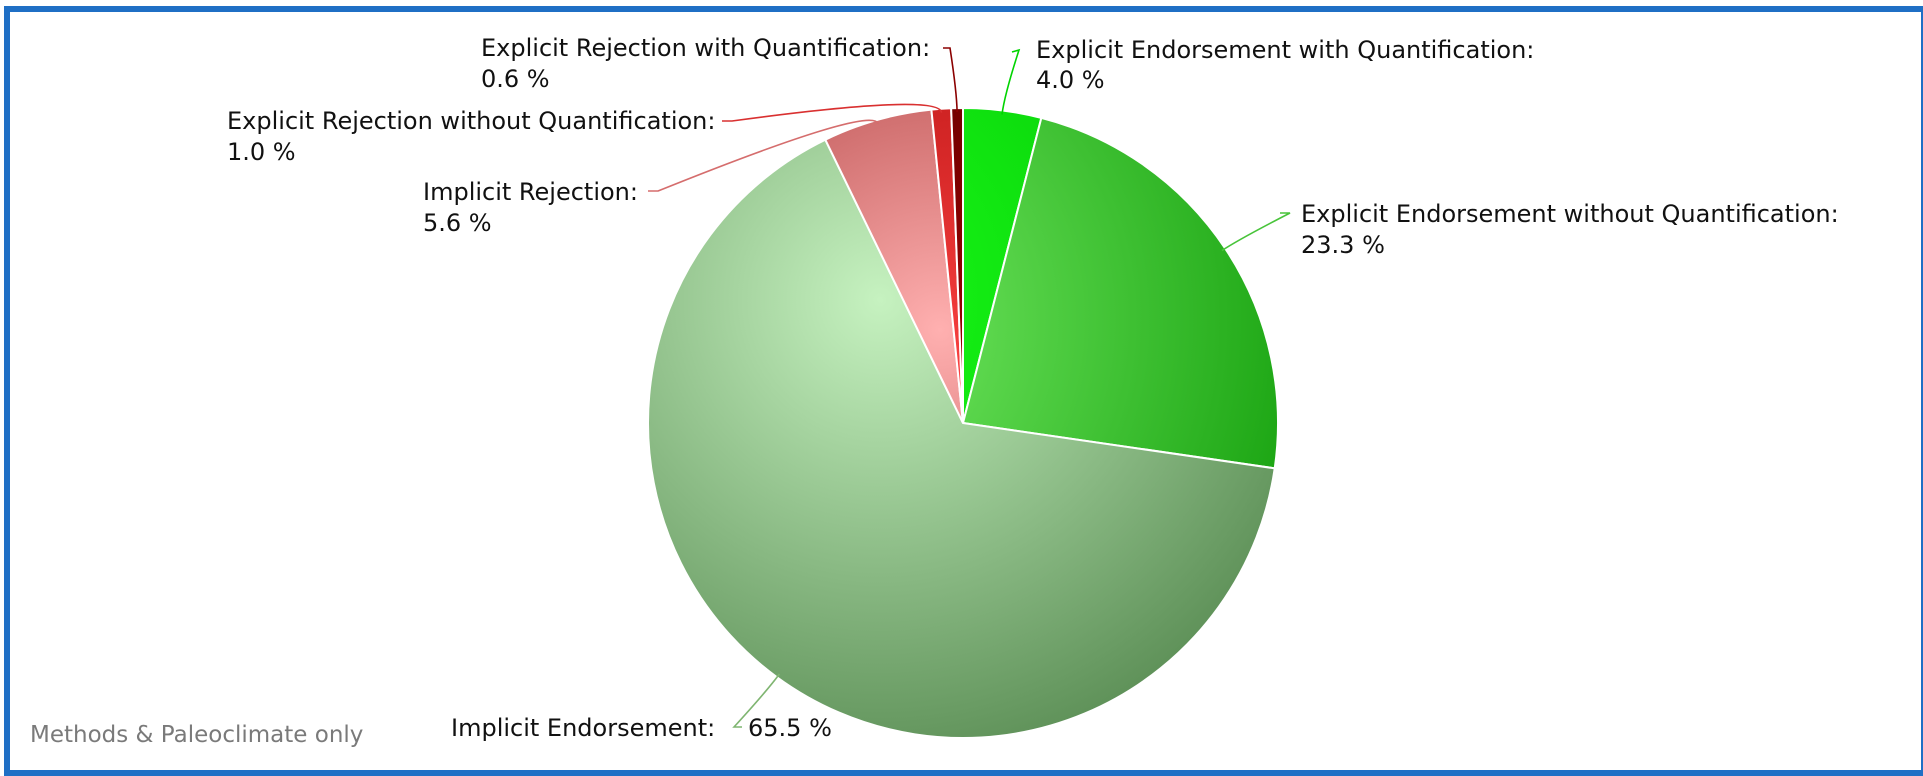 The height and width of the screenshot is (776, 1923). What do you see at coordinates (756, 700) in the screenshot?
I see `connector-implicit-endorsement` at bounding box center [756, 700].